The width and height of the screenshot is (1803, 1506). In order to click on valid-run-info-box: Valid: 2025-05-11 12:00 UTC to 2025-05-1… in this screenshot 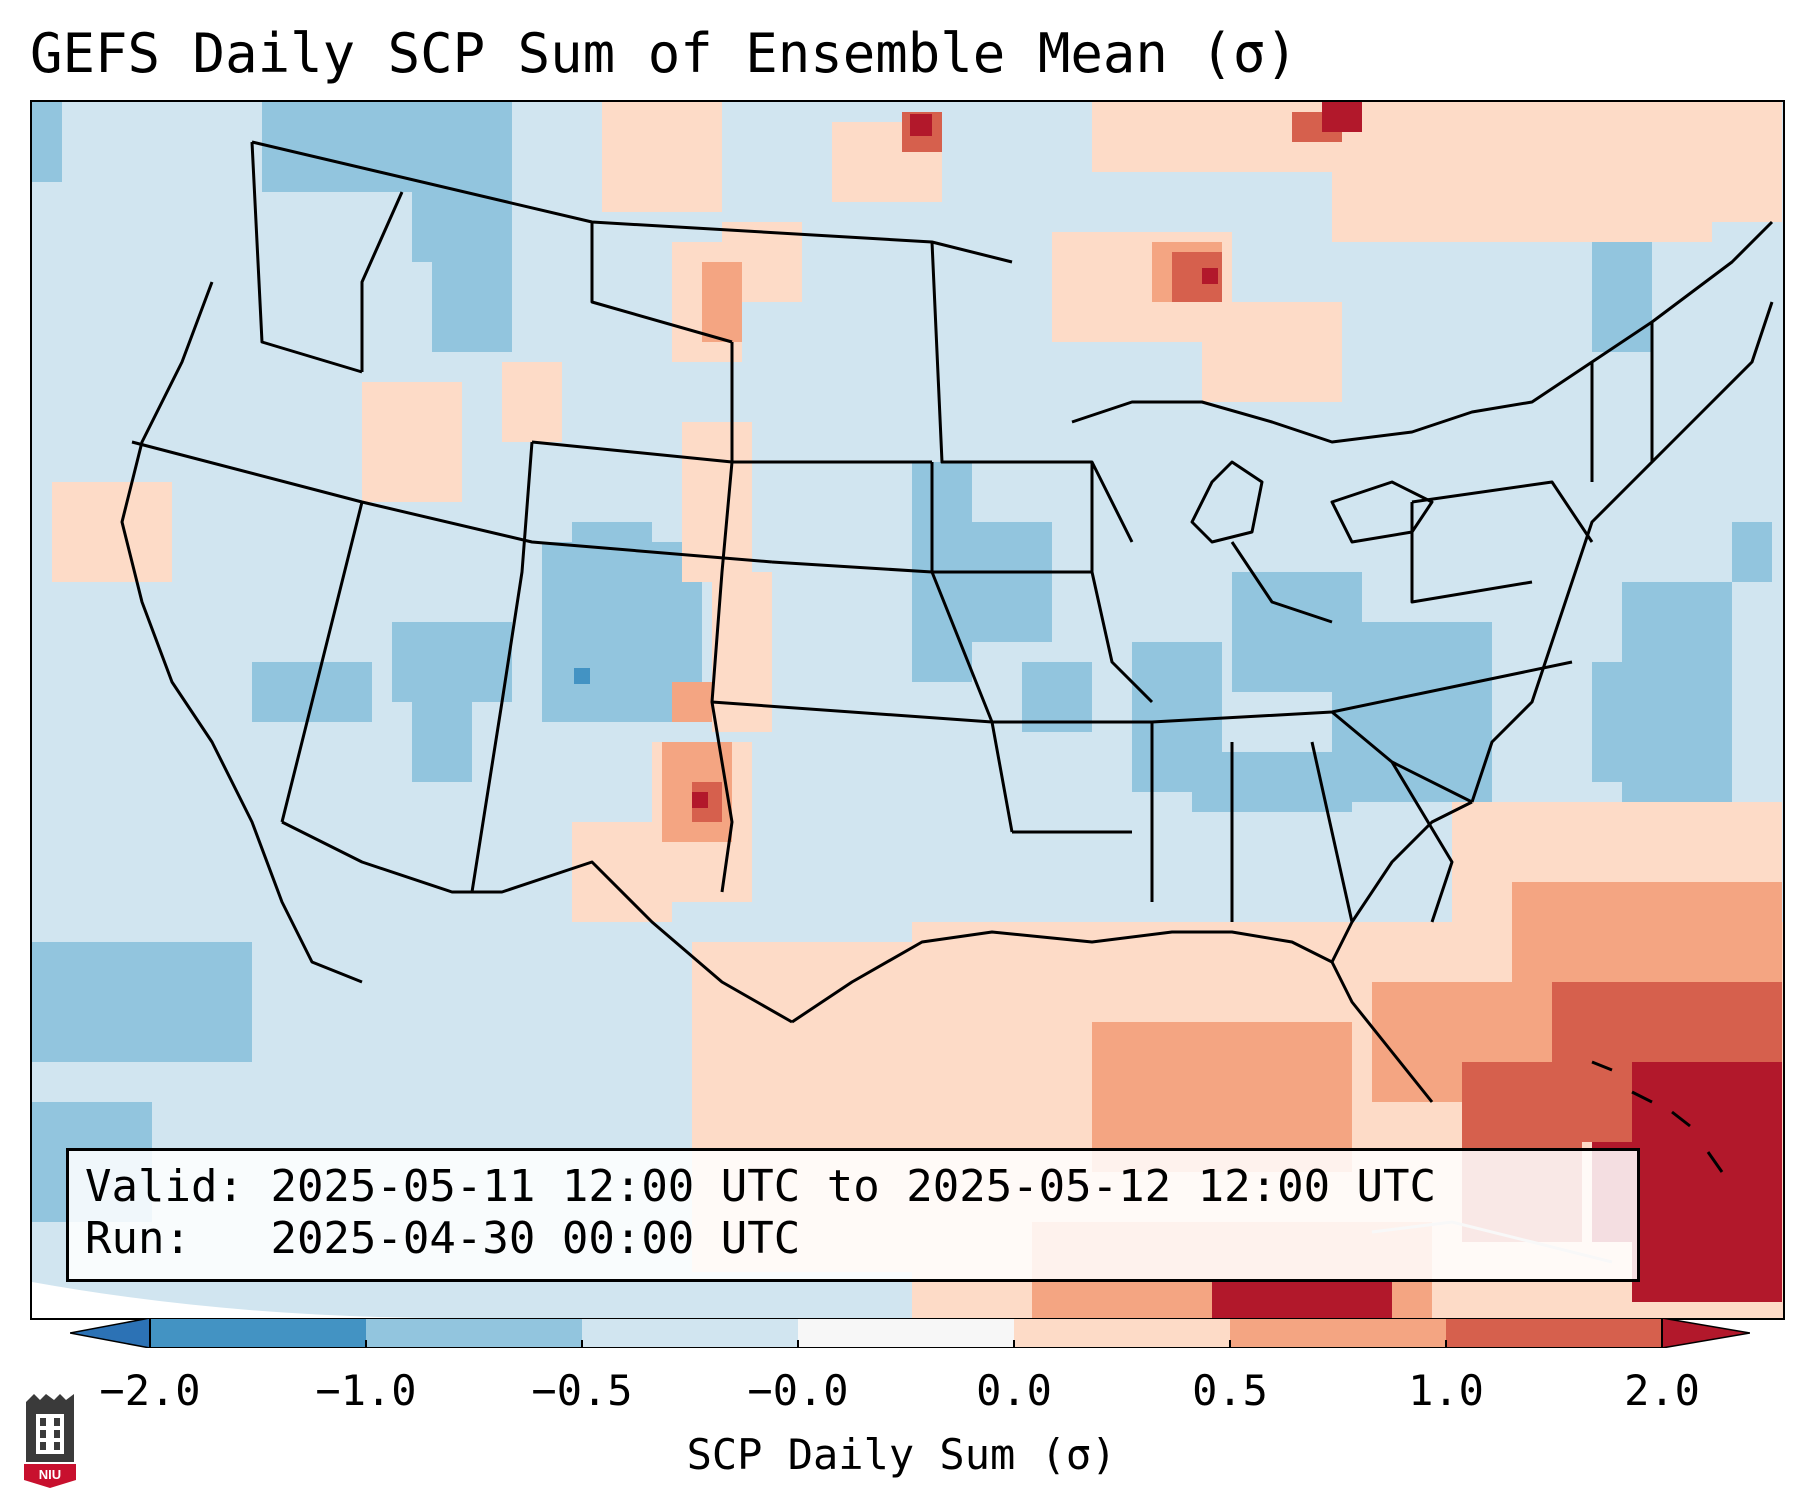, I will do `click(853, 1215)`.